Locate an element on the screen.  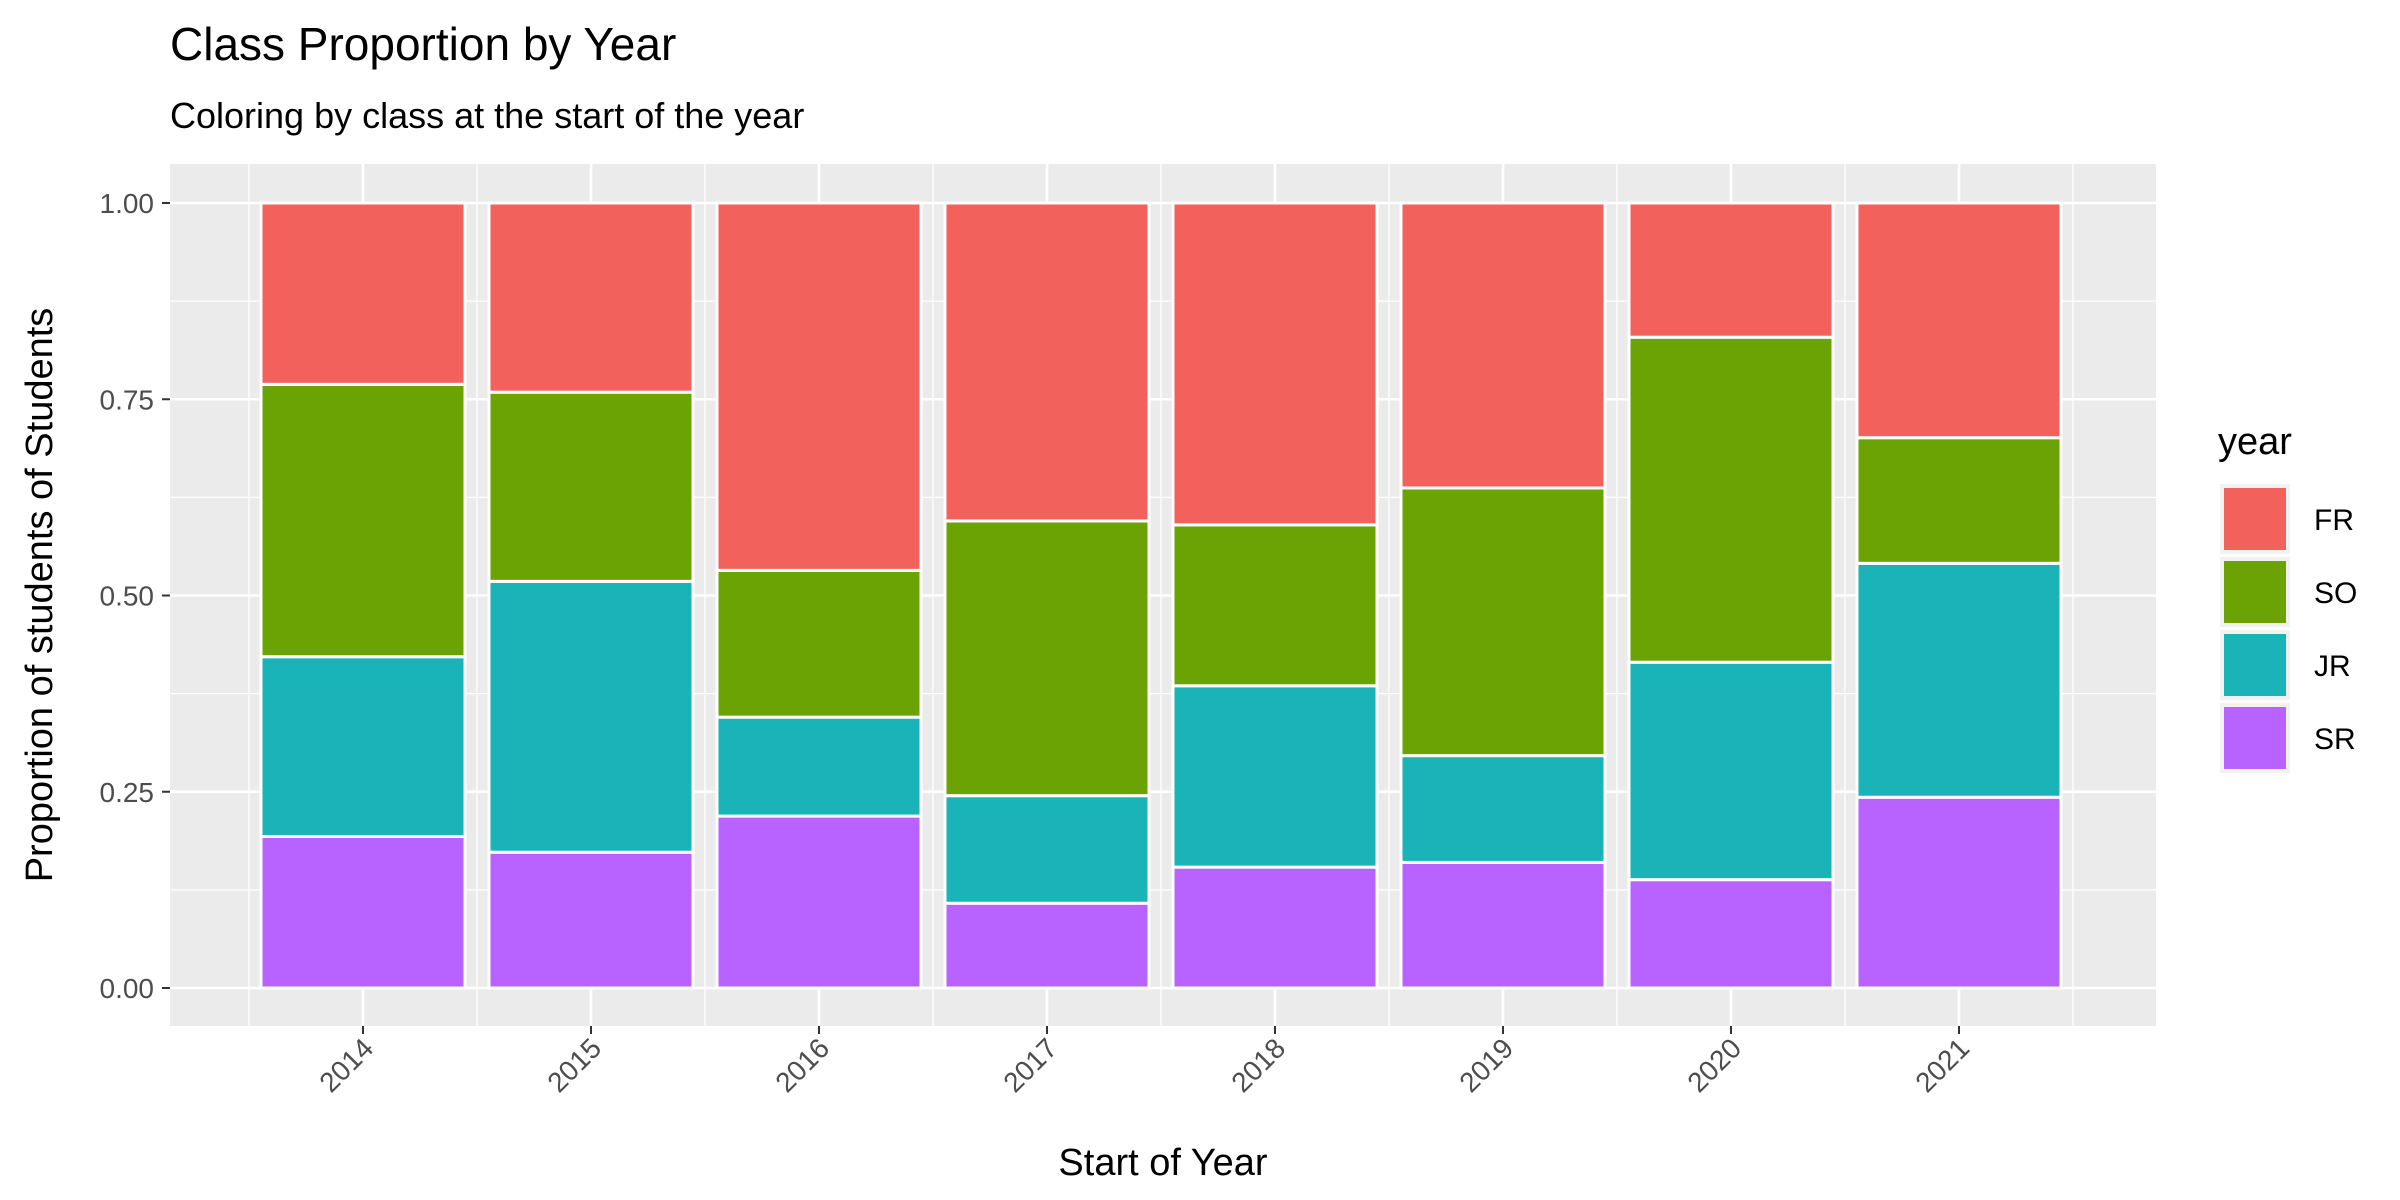
y-tick-label: 0.25 is located at coordinates (127, 792).